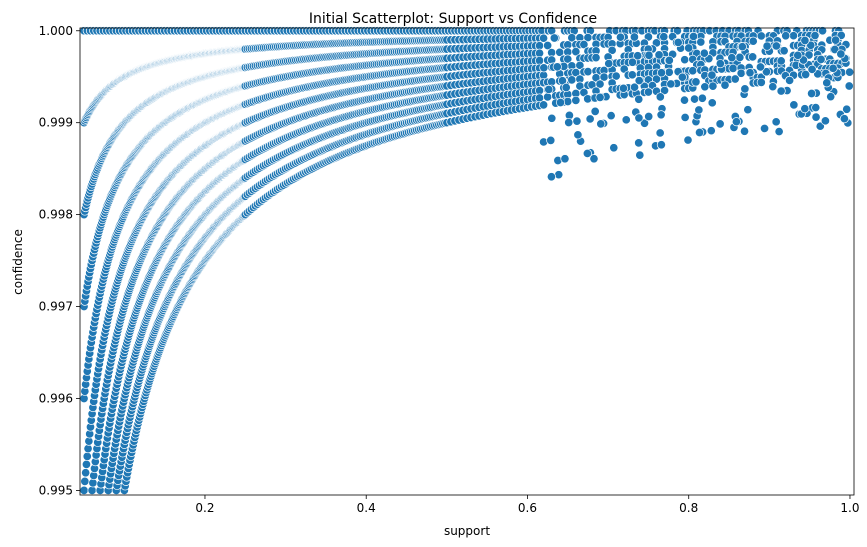  Describe the element at coordinates (56, 31) in the screenshot. I see `y-tick-label: 1.000` at that location.